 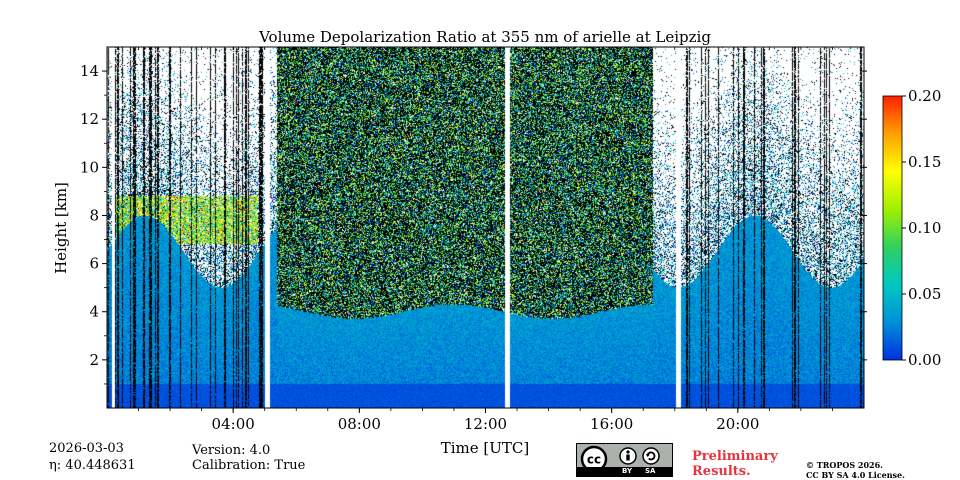 What do you see at coordinates (627, 471) in the screenshot?
I see `by-label: BY` at bounding box center [627, 471].